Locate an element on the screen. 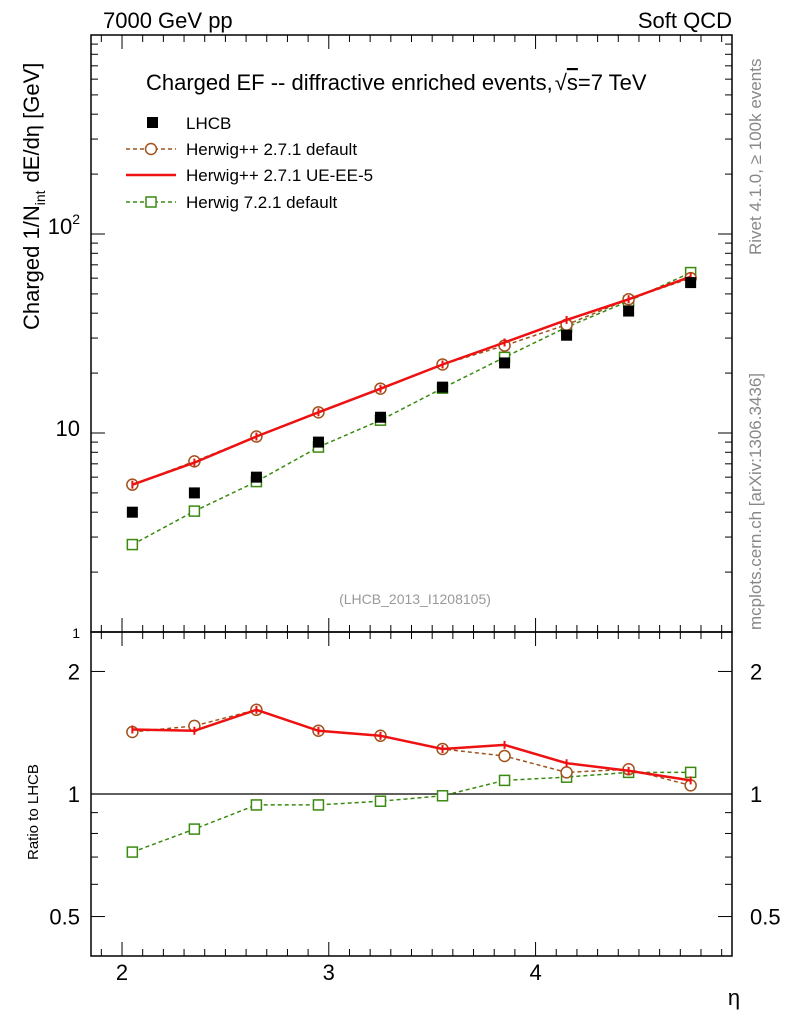 This screenshot has width=786, height=1024. header-right: Soft QCD is located at coordinates (685, 20).